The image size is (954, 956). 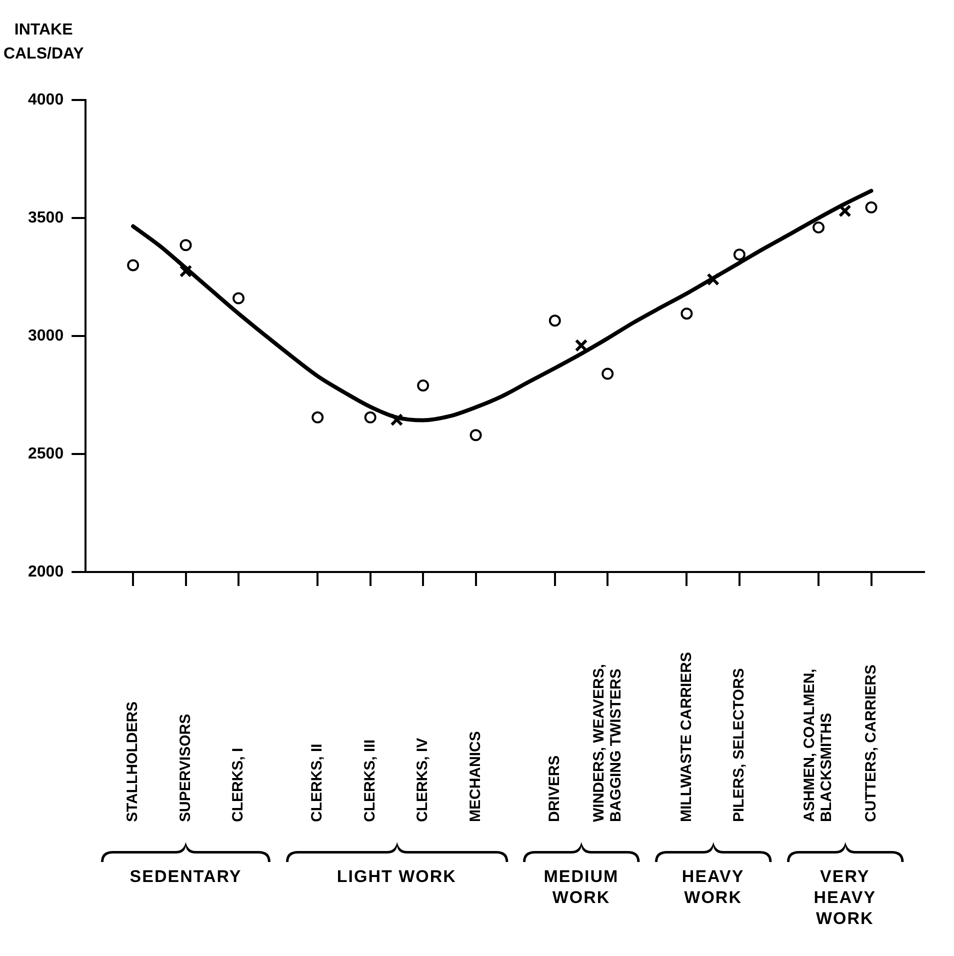 What do you see at coordinates (581, 887) in the screenshot?
I see `text: MEDIUM WORK` at bounding box center [581, 887].